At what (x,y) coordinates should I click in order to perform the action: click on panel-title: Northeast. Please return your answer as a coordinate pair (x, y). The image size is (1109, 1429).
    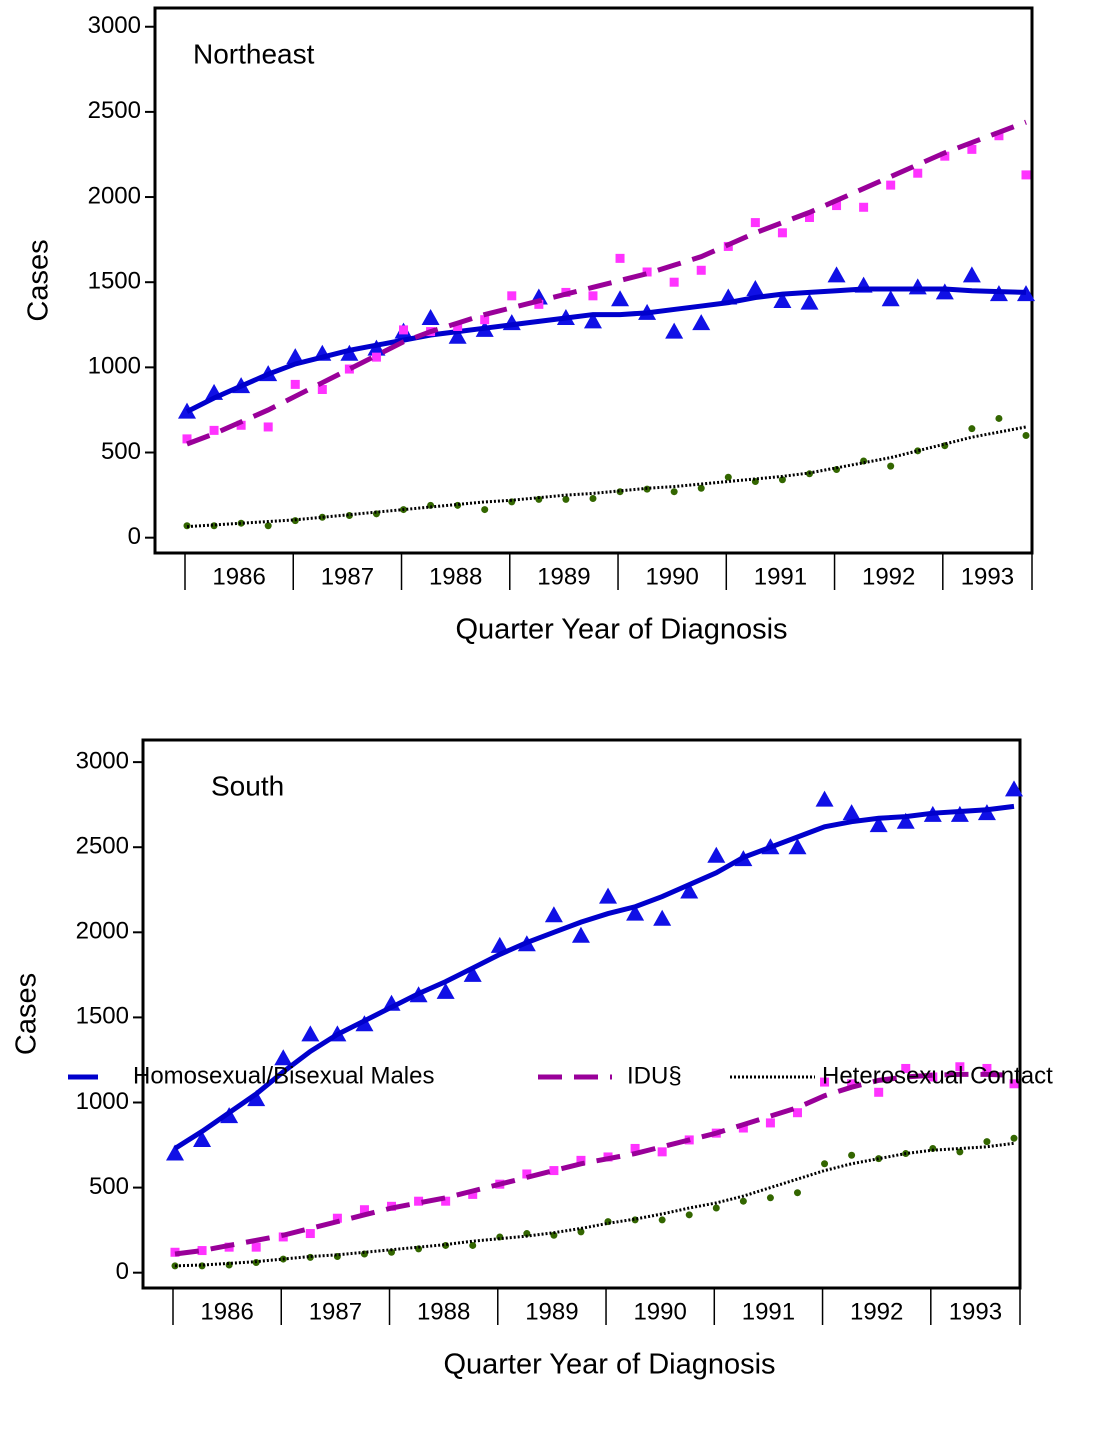
    Looking at the image, I should click on (254, 53).